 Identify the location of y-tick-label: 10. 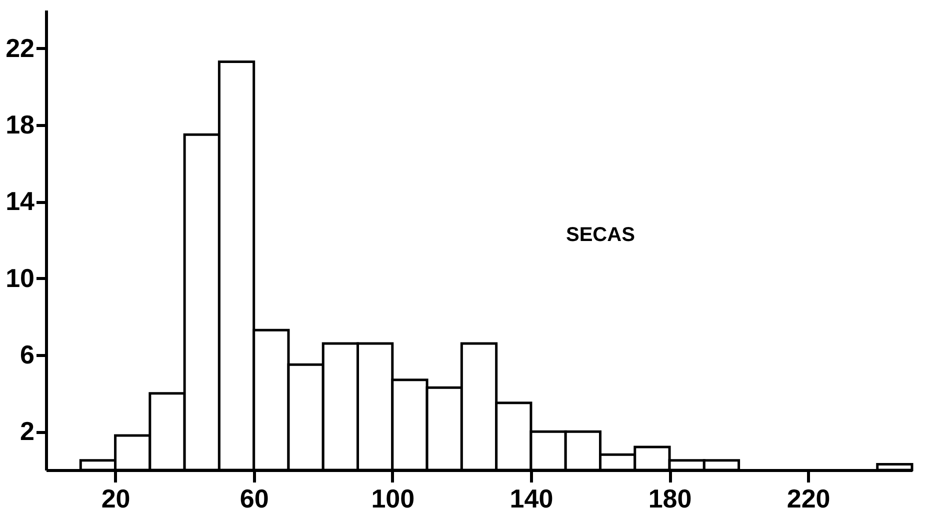
(20, 277).